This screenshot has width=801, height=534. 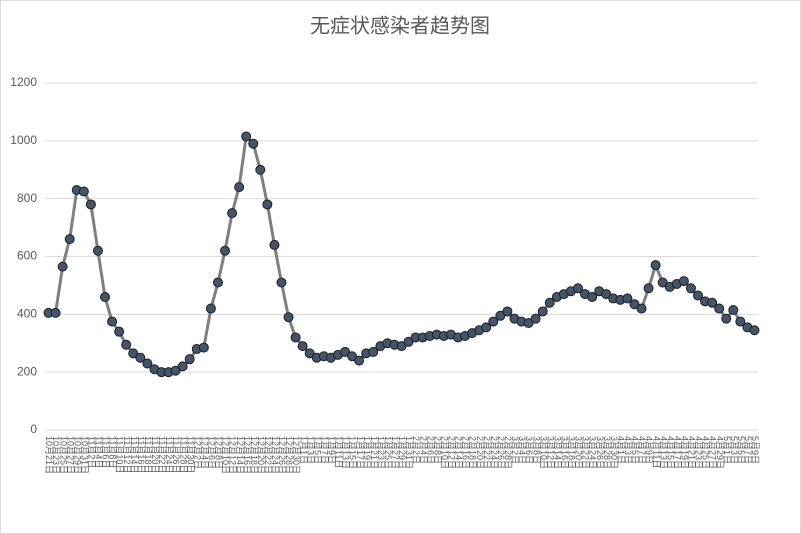 I want to click on y-tick-label: 0, so click(x=33, y=429).